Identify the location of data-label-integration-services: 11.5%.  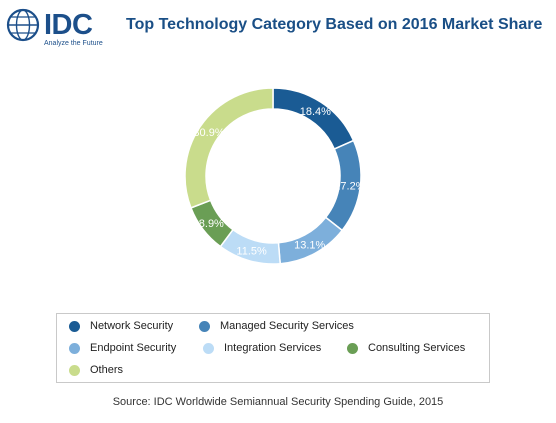
(251, 251).